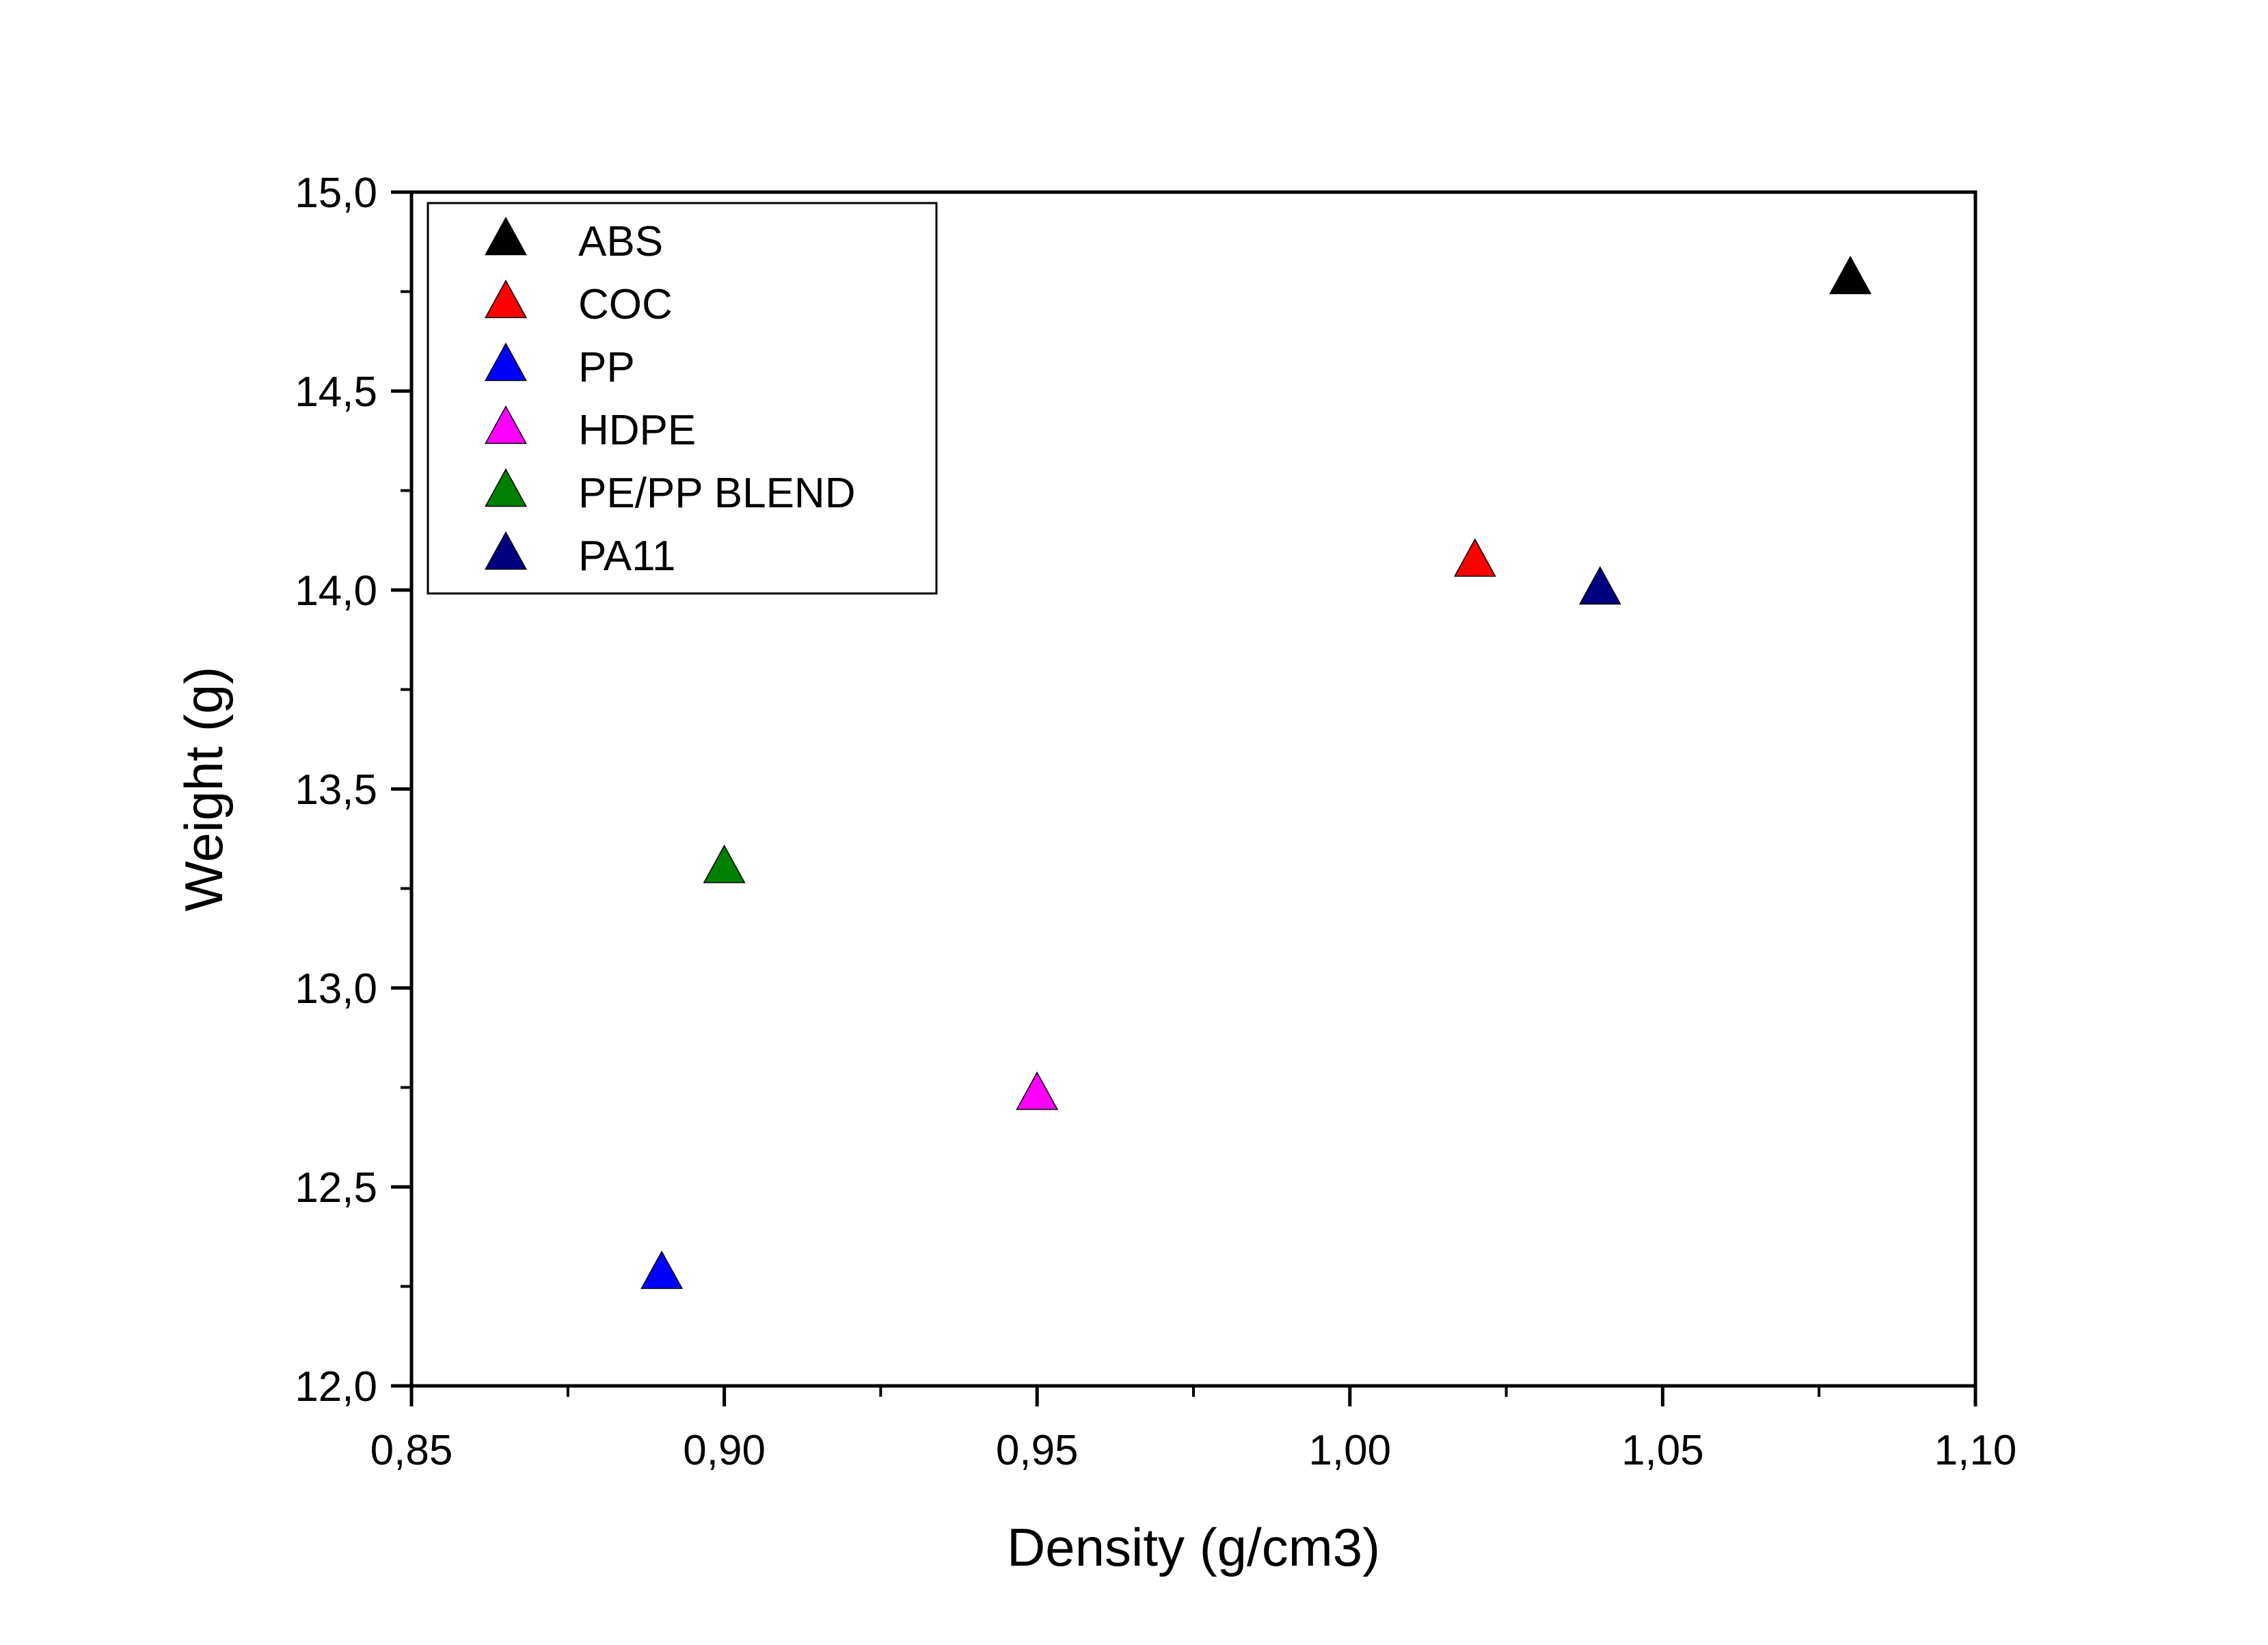  What do you see at coordinates (1662, 1451) in the screenshot?
I see `x-tick-label: 1,05` at bounding box center [1662, 1451].